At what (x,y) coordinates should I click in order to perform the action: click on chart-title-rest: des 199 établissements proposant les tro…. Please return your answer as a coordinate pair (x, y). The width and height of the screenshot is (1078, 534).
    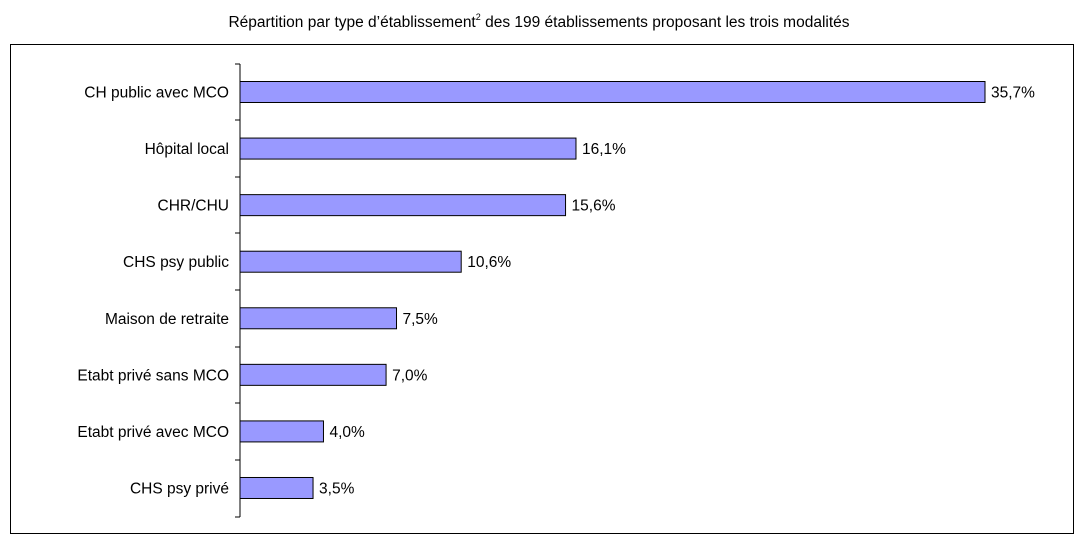
    Looking at the image, I should click on (665, 22).